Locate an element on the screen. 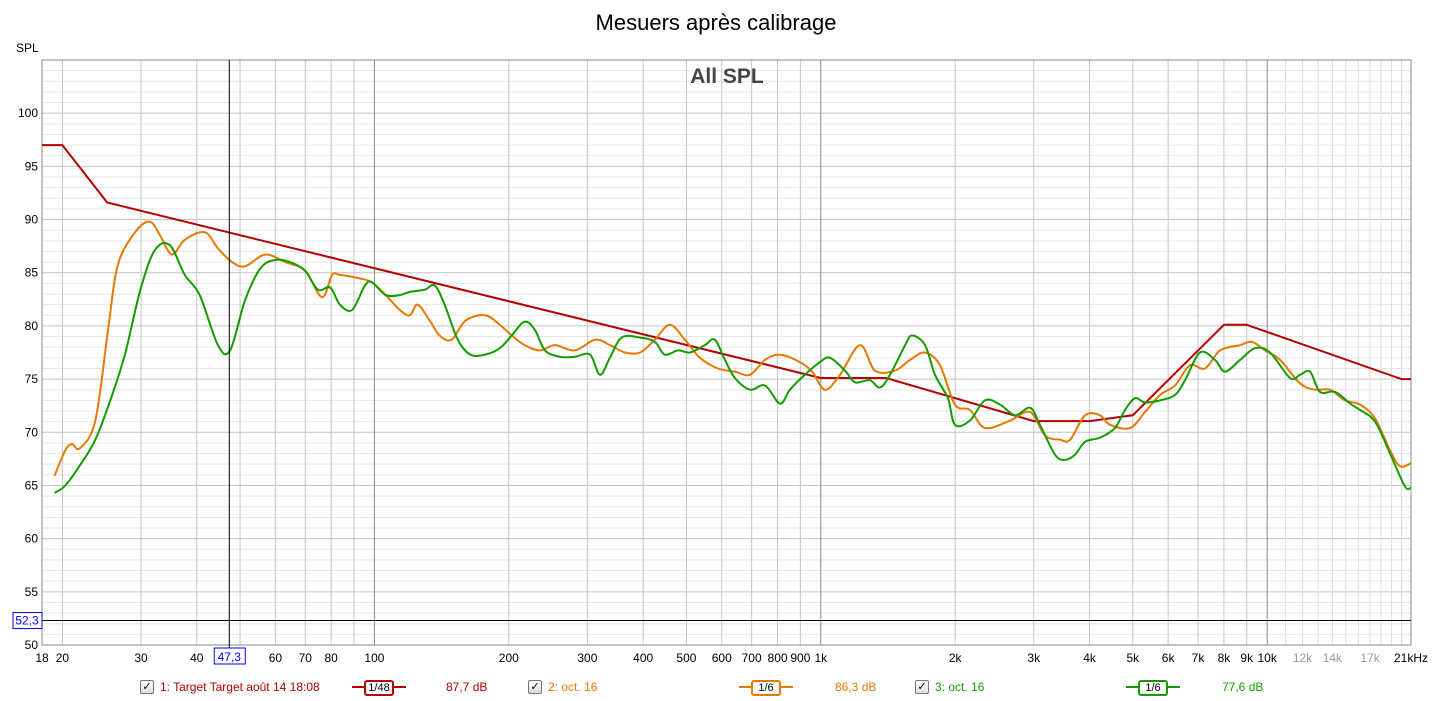 The height and width of the screenshot is (701, 1433). x-tick-label: 20 is located at coordinates (63, 658).